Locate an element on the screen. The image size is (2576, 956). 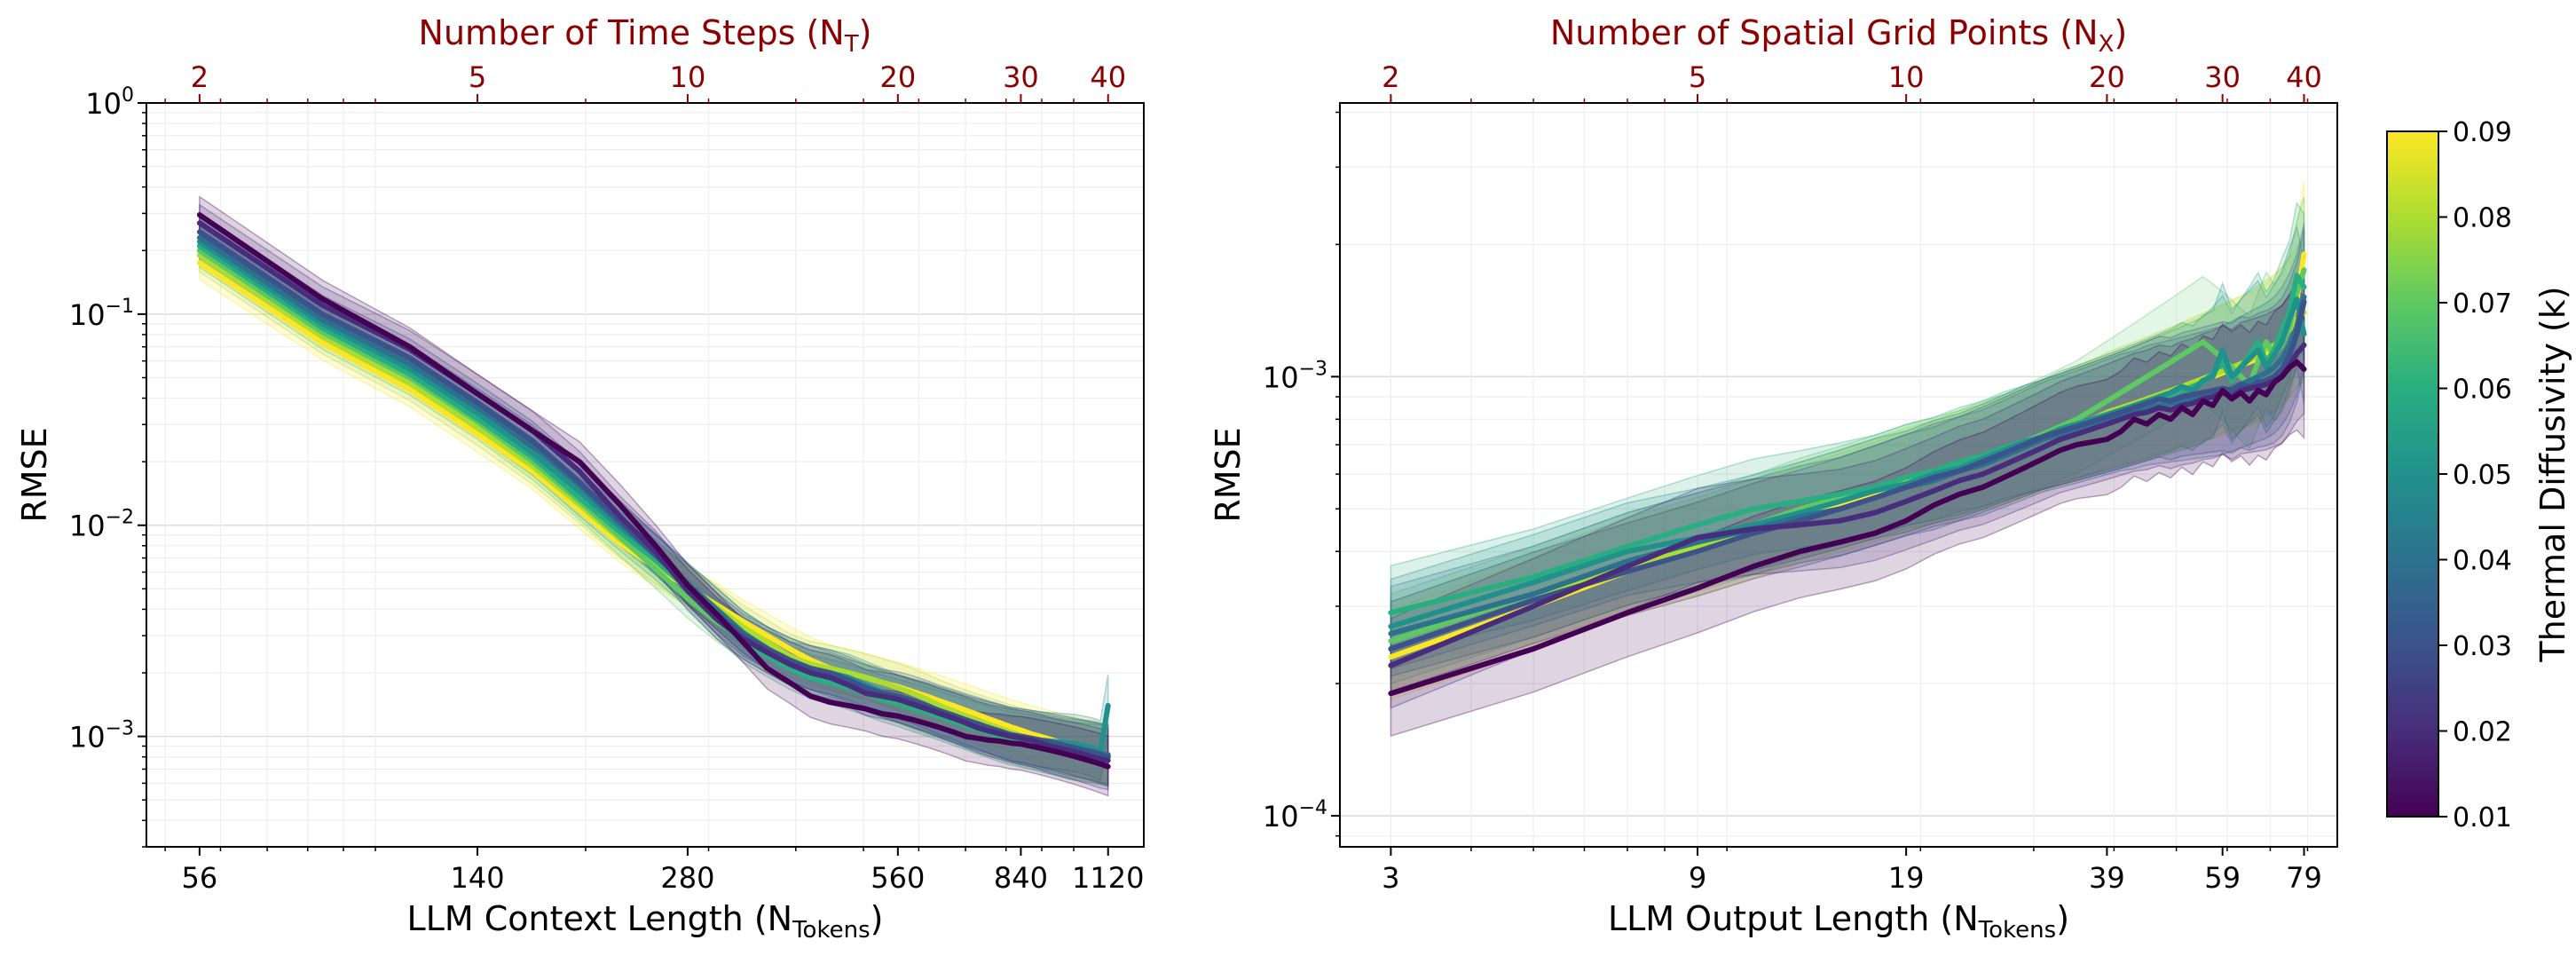
y-tick-label: 10⁻¹ is located at coordinates (101, 314).